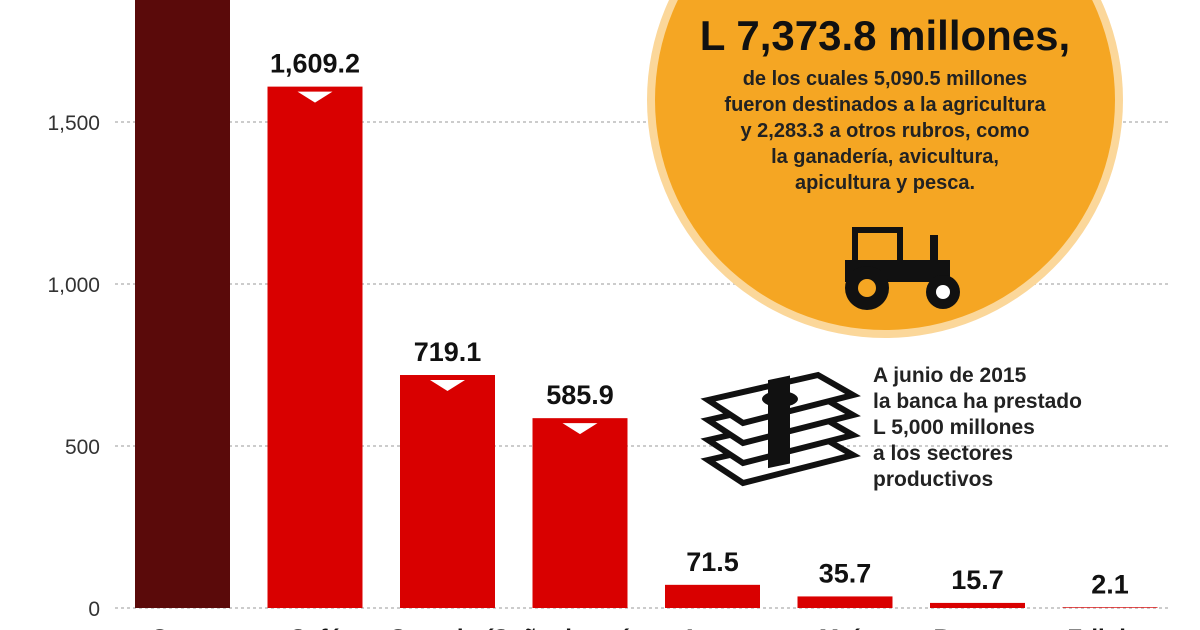 This screenshot has height=630, width=1200. What do you see at coordinates (580, 627) in the screenshot?
I see `category-label: Caña de azúcar` at bounding box center [580, 627].